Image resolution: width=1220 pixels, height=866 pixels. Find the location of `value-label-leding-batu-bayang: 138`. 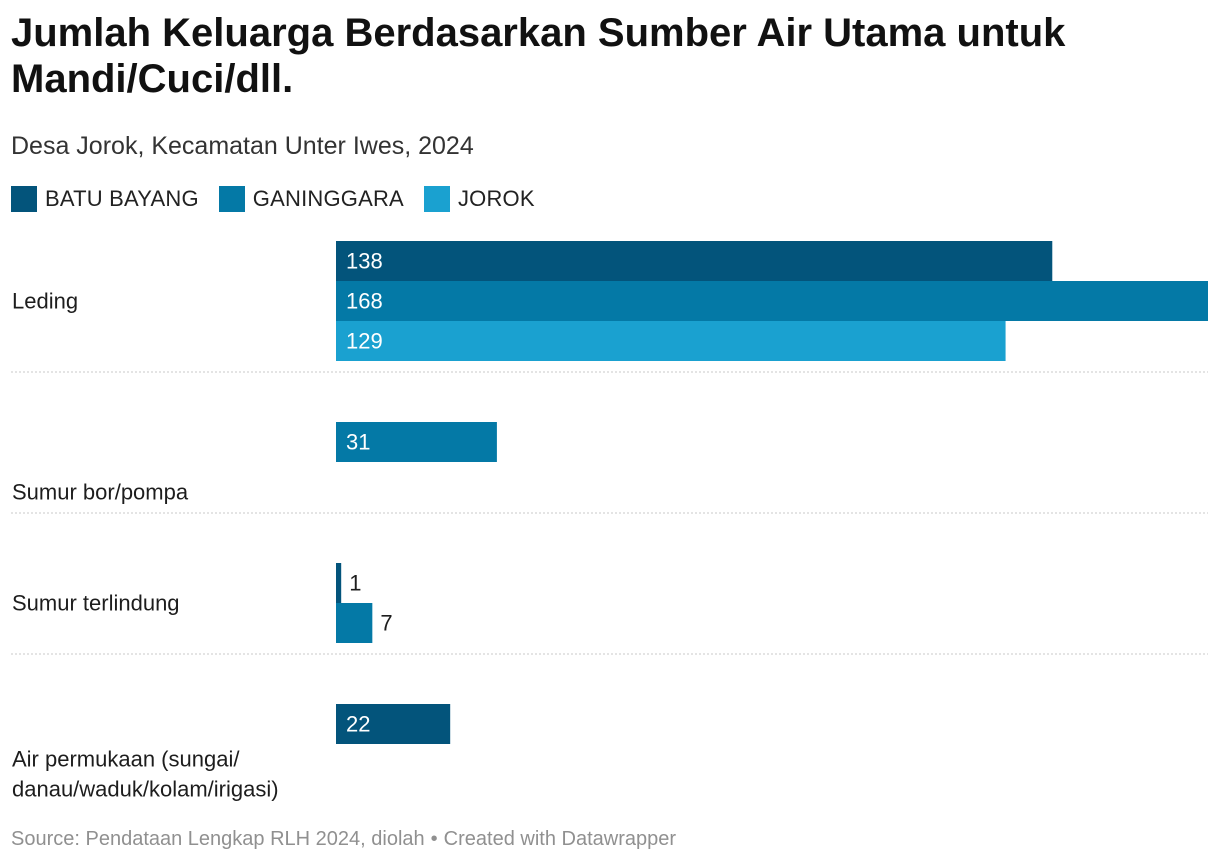

value-label-leding-batu-bayang: 138 is located at coordinates (364, 261).